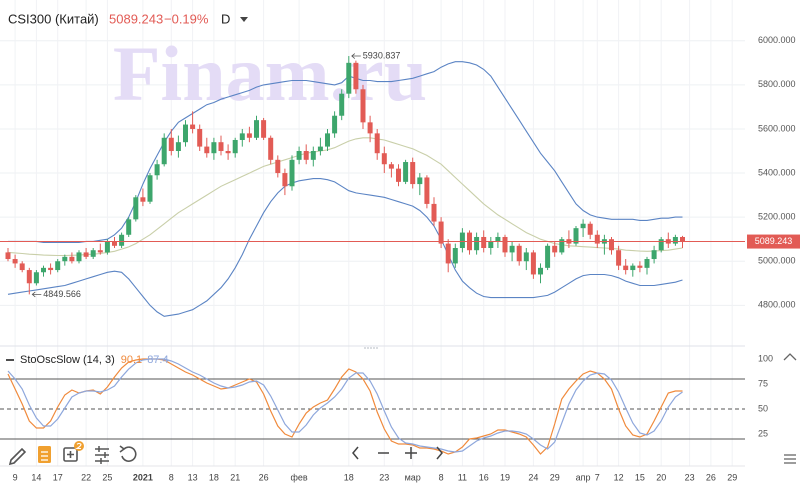  Describe the element at coordinates (661, 477) in the screenshot. I see `x-tick-label: 20` at that location.